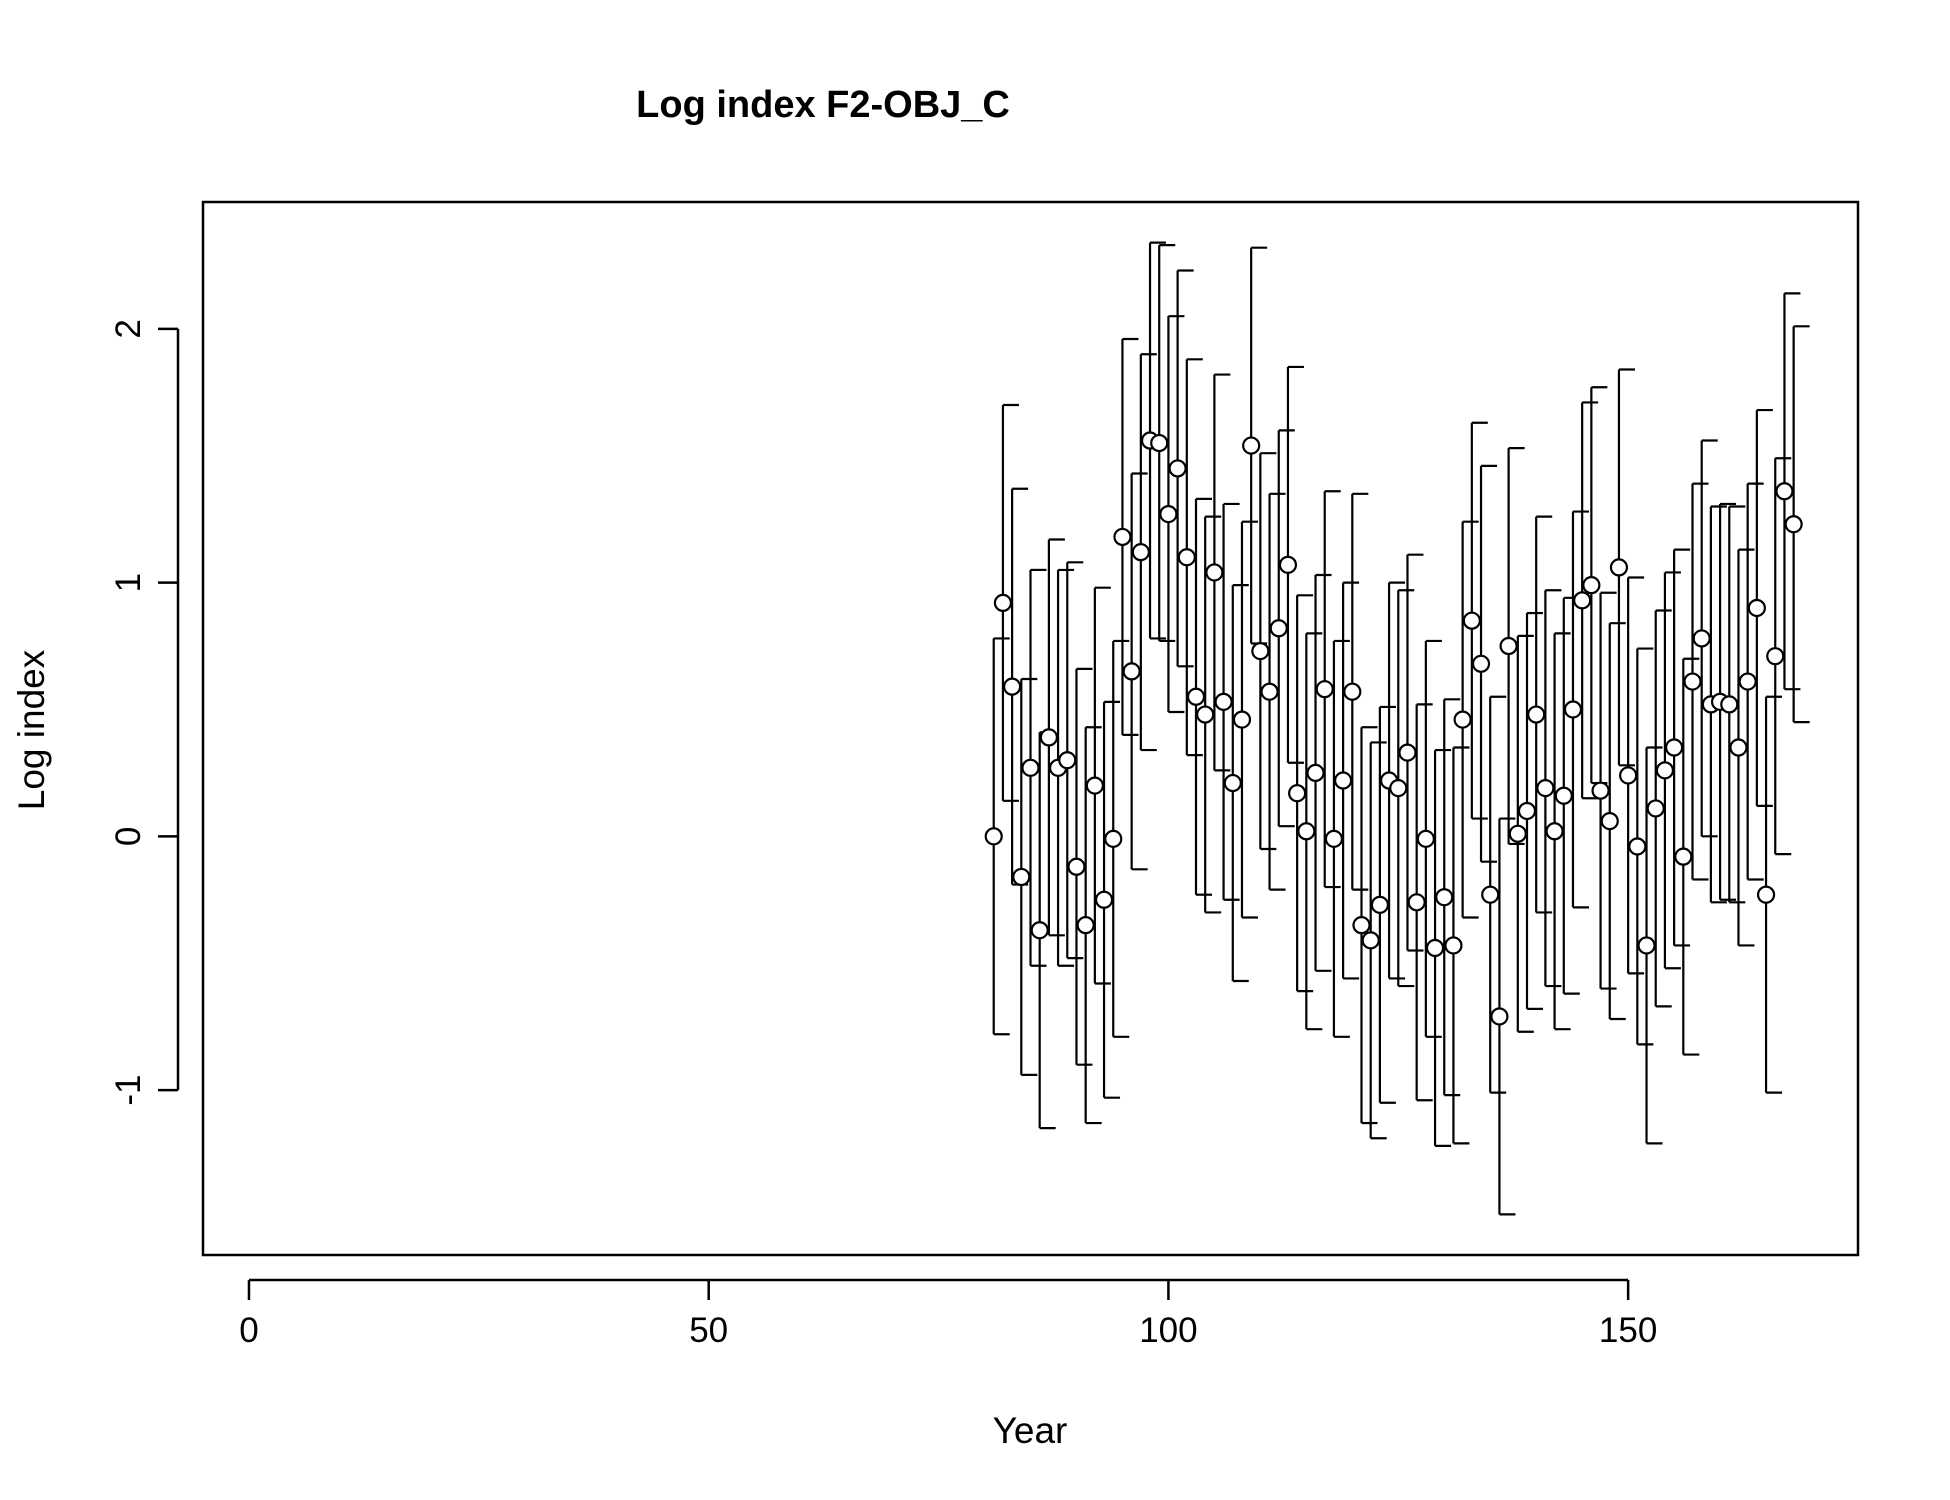 Image resolution: width=1950 pixels, height=1500 pixels. Describe the element at coordinates (1168, 1330) in the screenshot. I see `x-tick-label: 100` at that location.